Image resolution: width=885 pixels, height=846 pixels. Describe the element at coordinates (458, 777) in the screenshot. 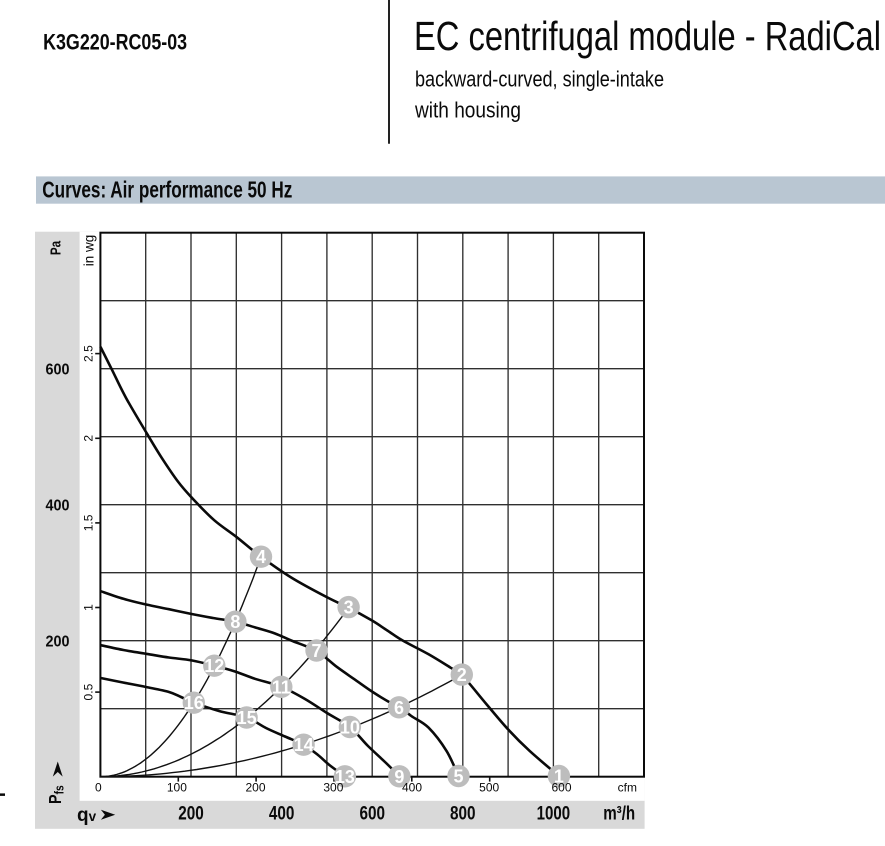

I see `svg-text: 5` at that location.